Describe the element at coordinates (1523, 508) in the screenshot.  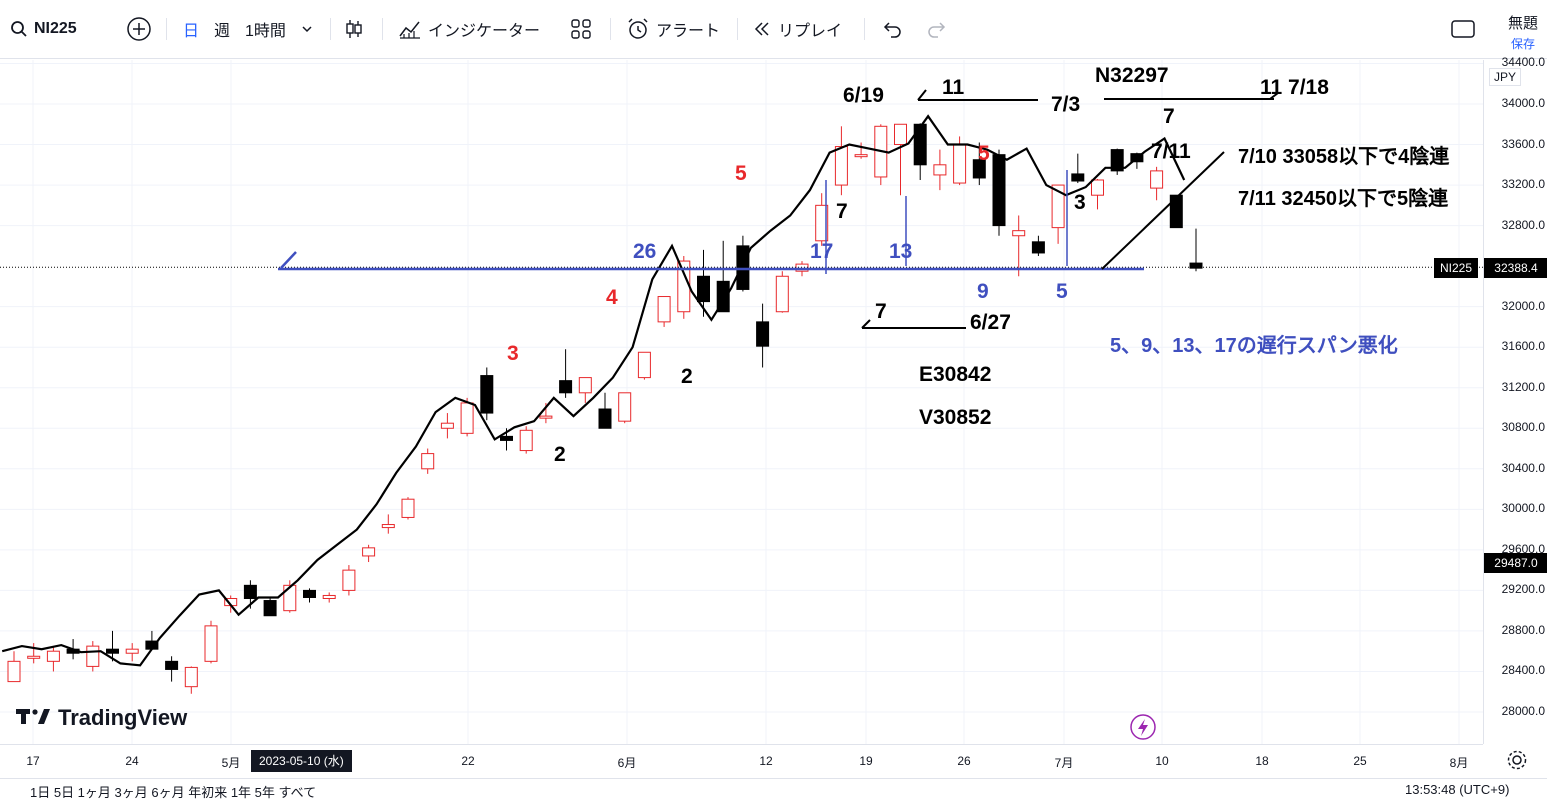
I see `price-tick-label: 30000.0` at that location.